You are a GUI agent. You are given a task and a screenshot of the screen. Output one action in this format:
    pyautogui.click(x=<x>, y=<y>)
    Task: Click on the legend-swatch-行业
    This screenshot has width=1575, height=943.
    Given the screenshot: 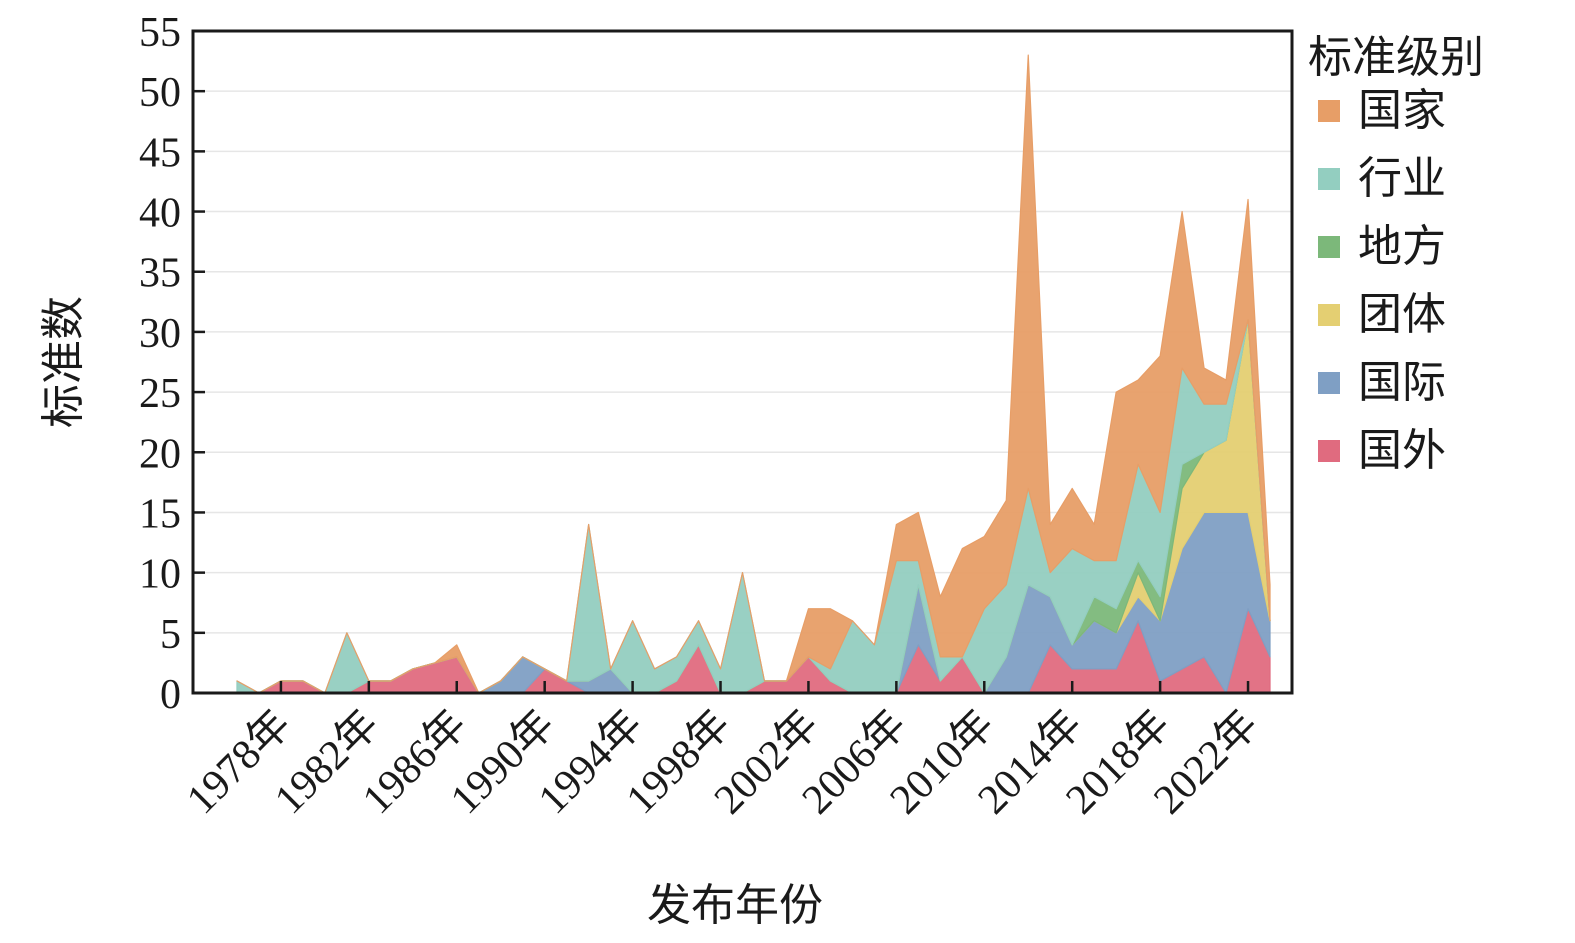 What is the action you would take?
    pyautogui.click(x=1329, y=179)
    